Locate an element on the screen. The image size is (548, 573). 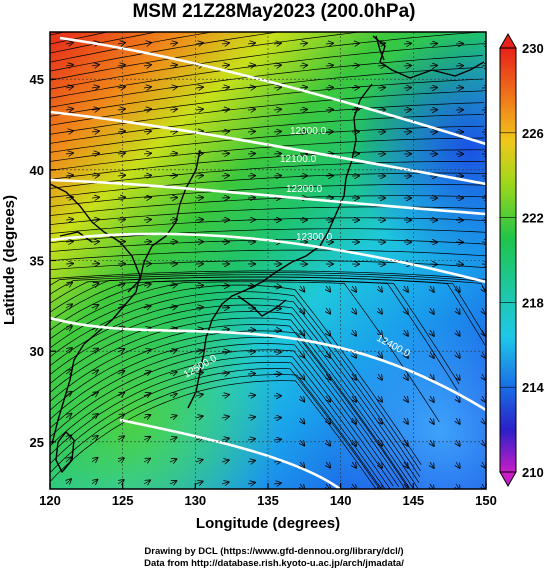
colorbar-label-226: 226 is located at coordinates (533, 133).